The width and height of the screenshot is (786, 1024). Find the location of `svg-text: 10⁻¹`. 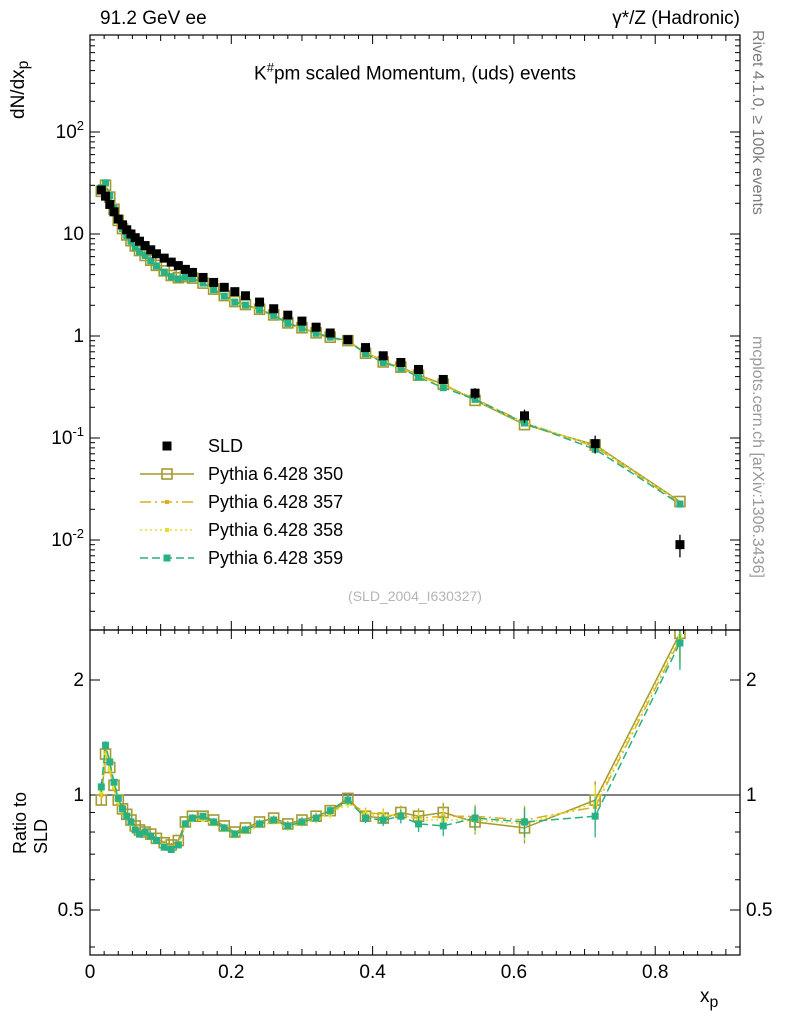

svg-text: 10⁻¹ is located at coordinates (67, 436).